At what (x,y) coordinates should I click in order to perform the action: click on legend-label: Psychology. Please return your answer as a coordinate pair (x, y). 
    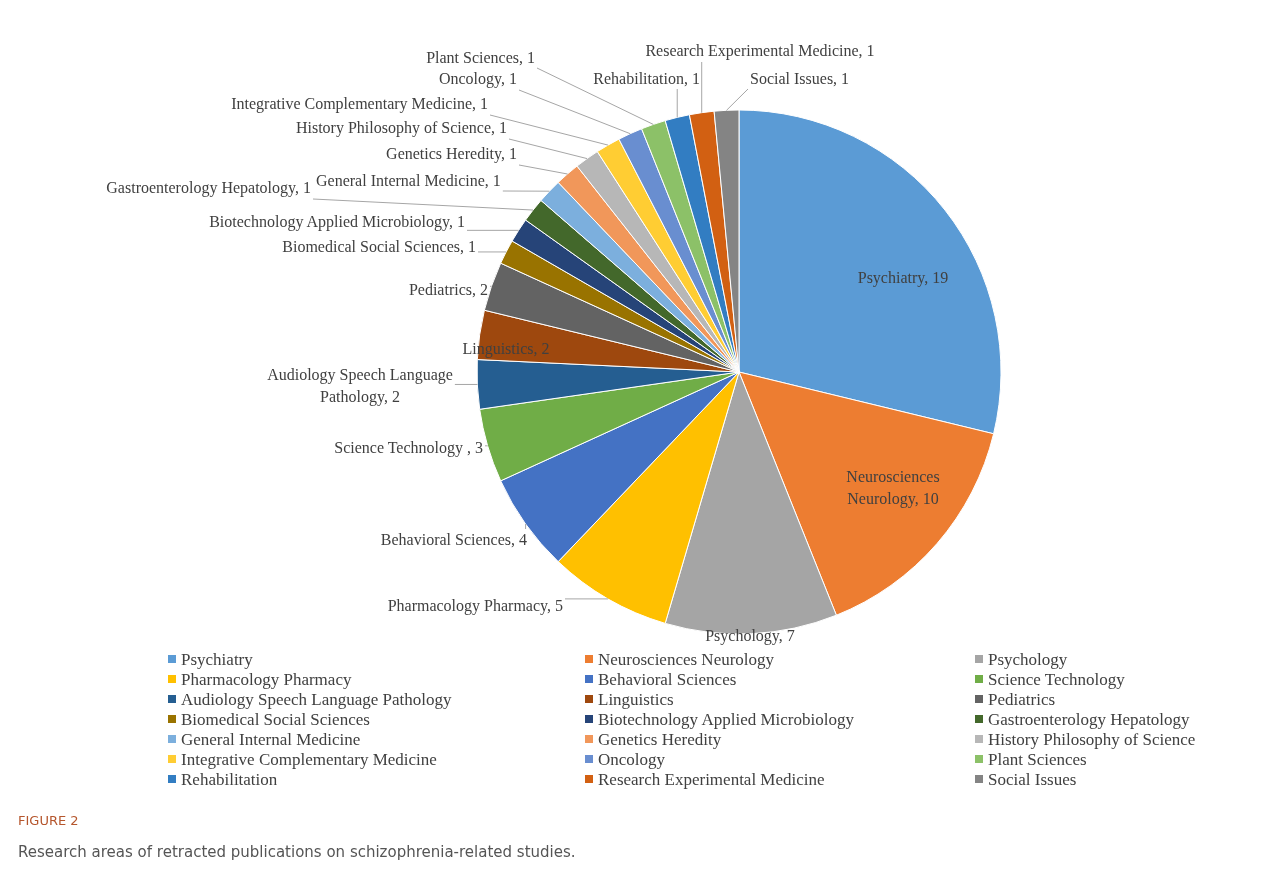
    Looking at the image, I should click on (1028, 659).